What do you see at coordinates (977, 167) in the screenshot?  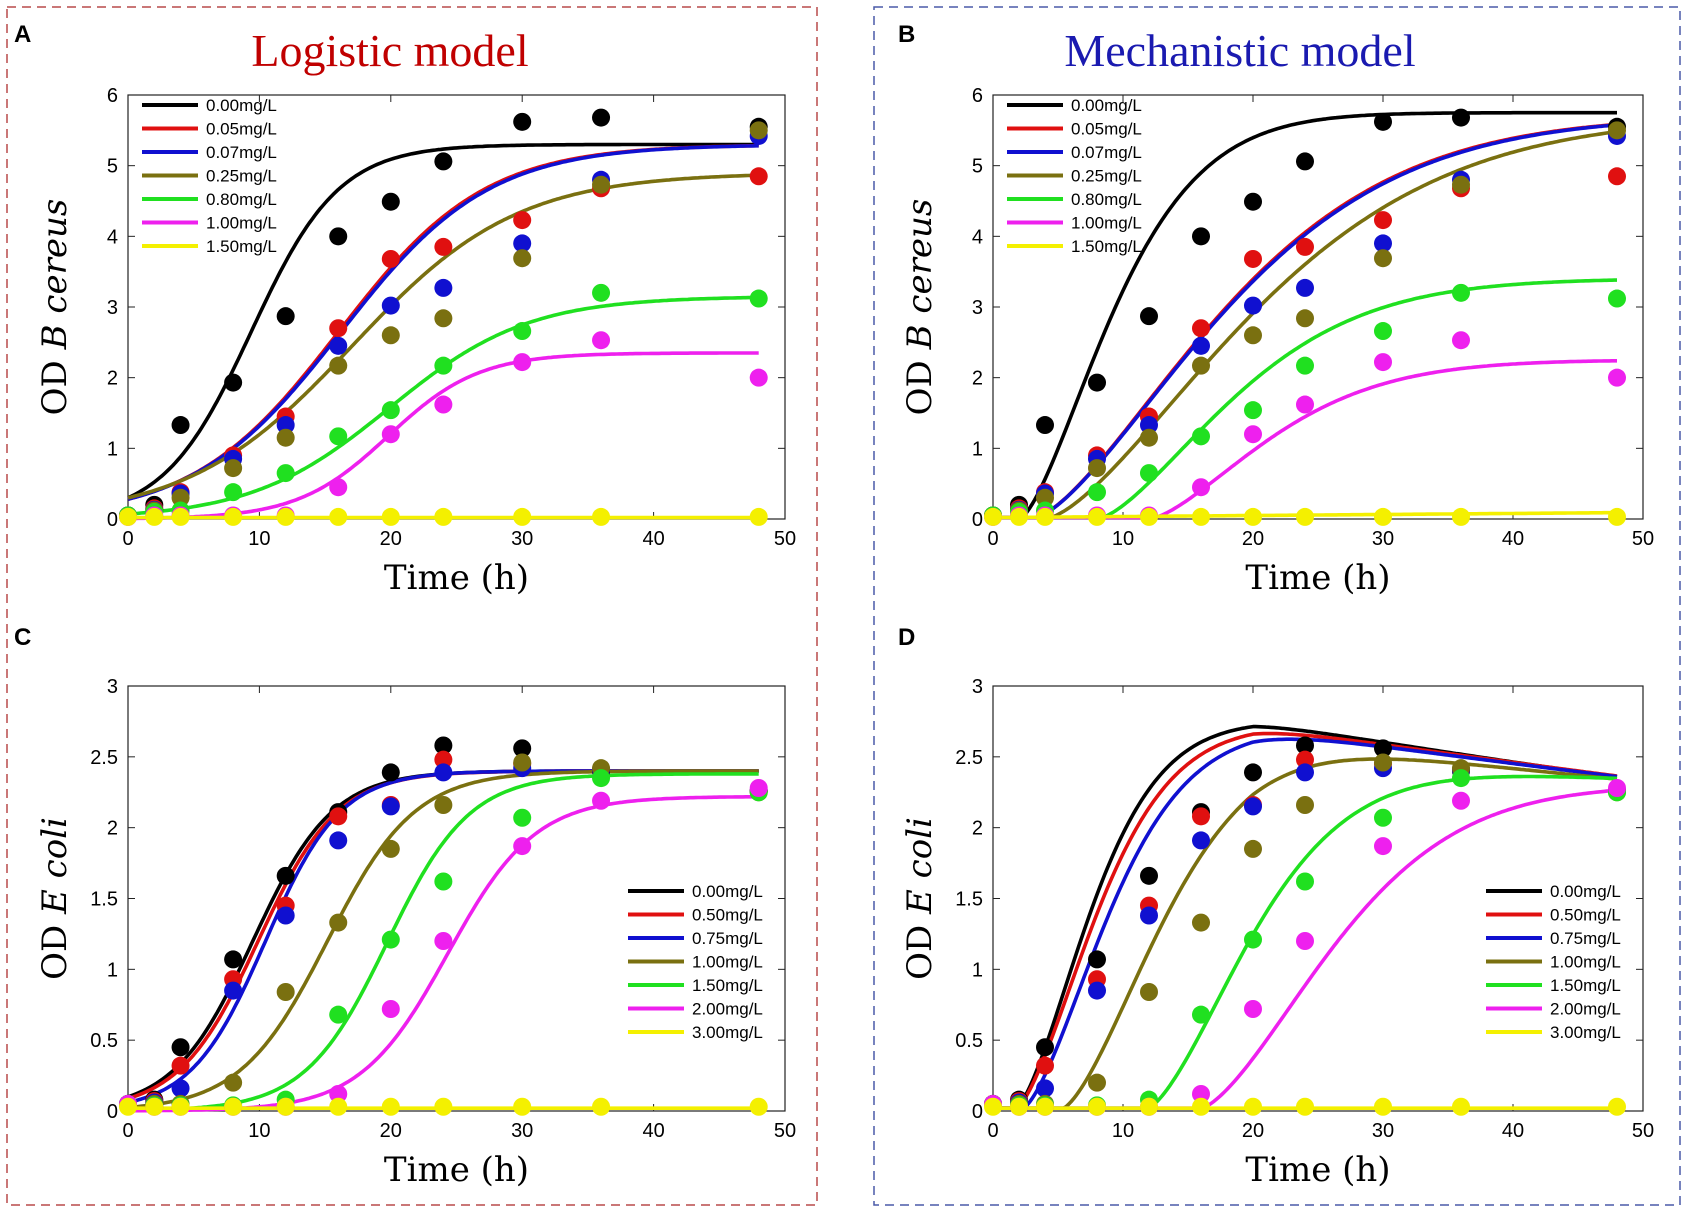 I see `y-tick-label: 5` at bounding box center [977, 167].